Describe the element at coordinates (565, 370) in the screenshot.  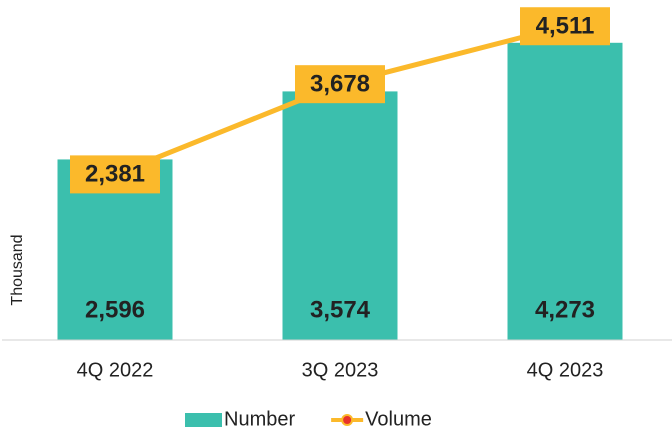
I see `x-tick-label: 4Q 2023` at that location.